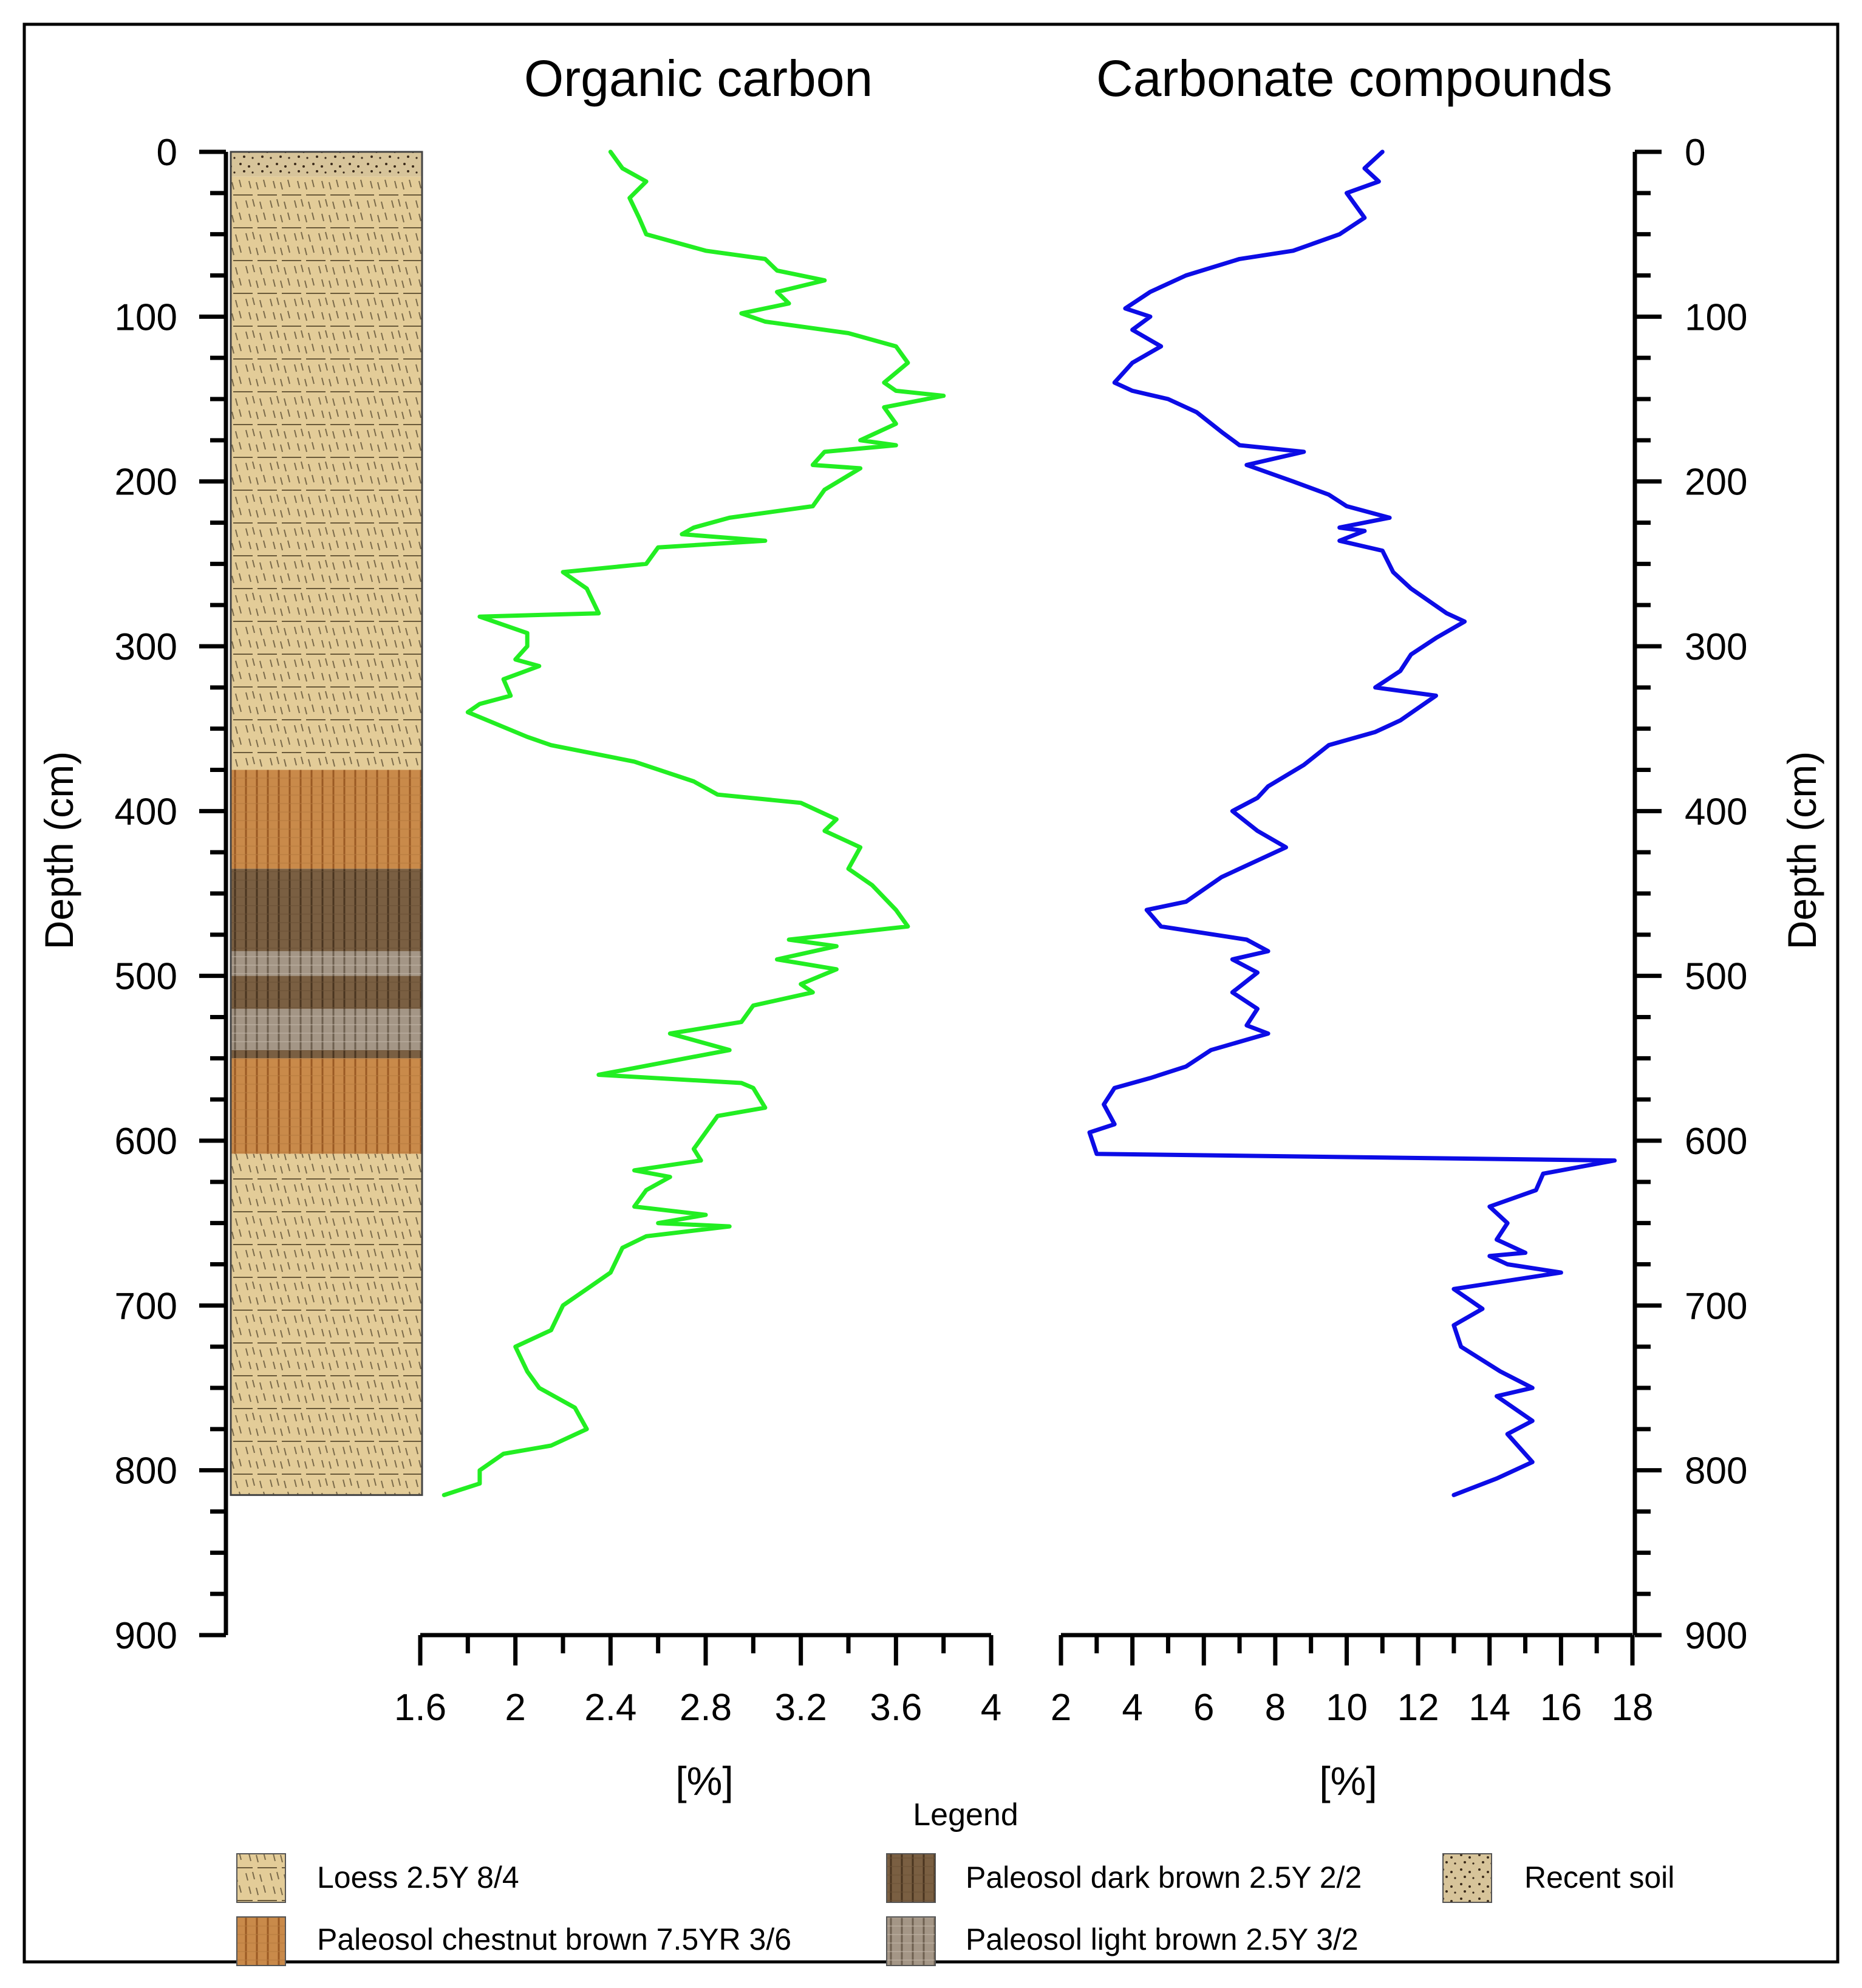 The image size is (1862, 1988). I want to click on legend-item-lightbrown: Paleosol light brown 2.5Y 3/2, so click(1122, 1941).